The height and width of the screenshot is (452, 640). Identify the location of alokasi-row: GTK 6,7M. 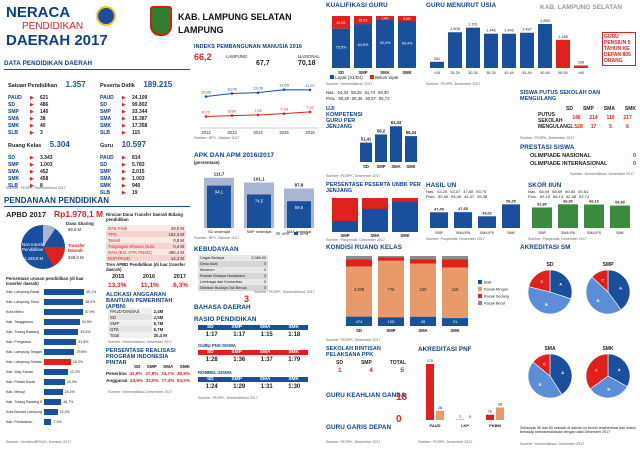
(141, 329).